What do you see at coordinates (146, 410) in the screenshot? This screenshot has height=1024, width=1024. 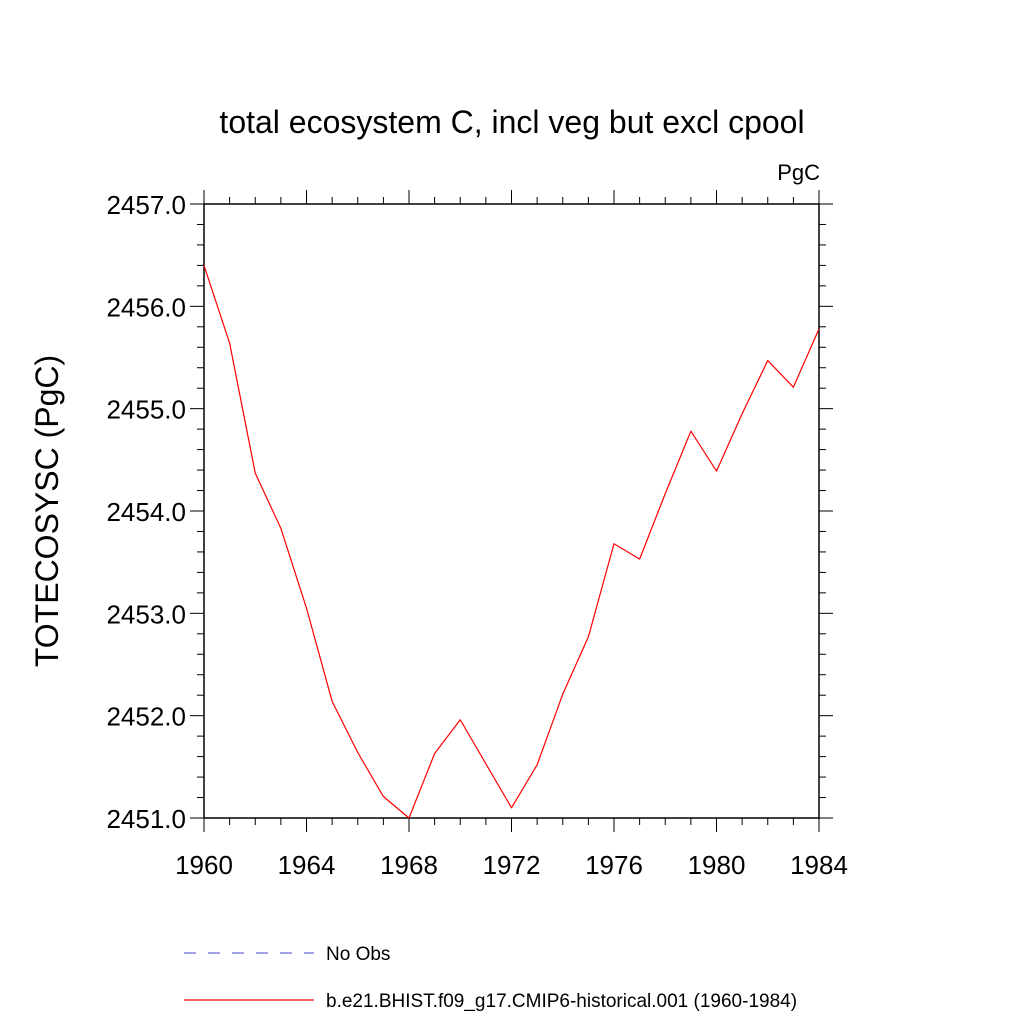 I see `y-tick-label: 2455.0` at bounding box center [146, 410].